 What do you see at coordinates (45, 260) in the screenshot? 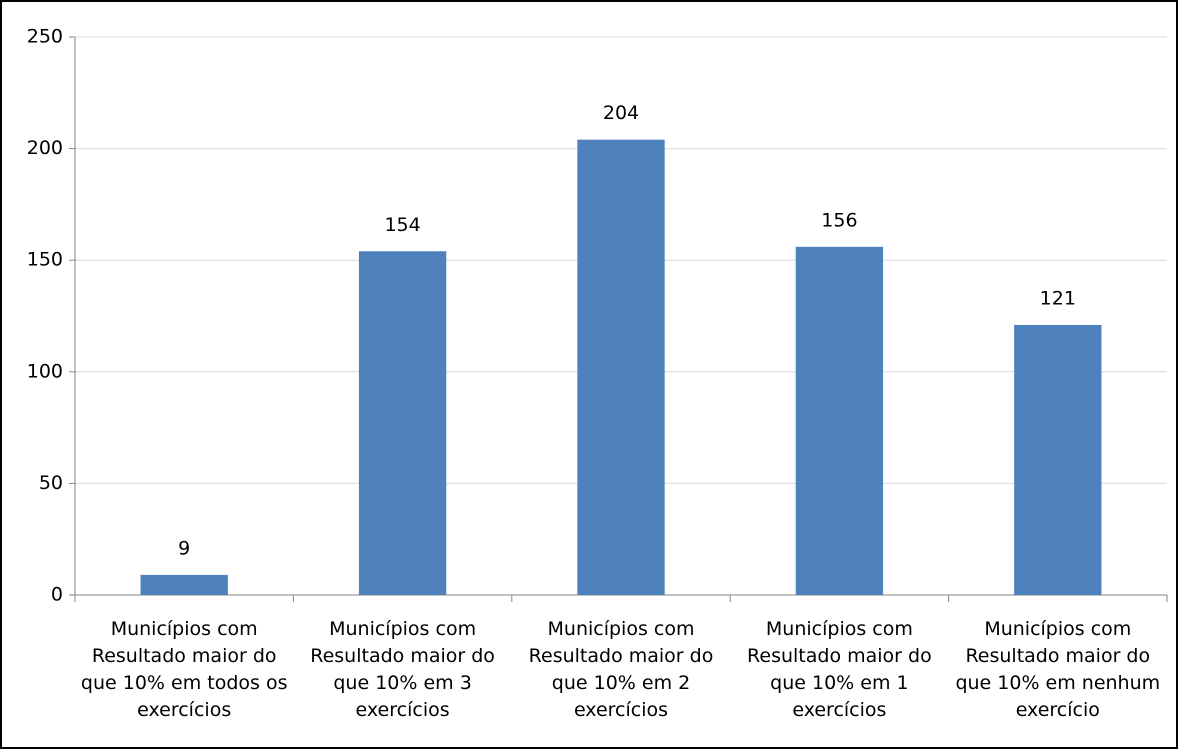
I see `y-tick-label: 150` at bounding box center [45, 260].